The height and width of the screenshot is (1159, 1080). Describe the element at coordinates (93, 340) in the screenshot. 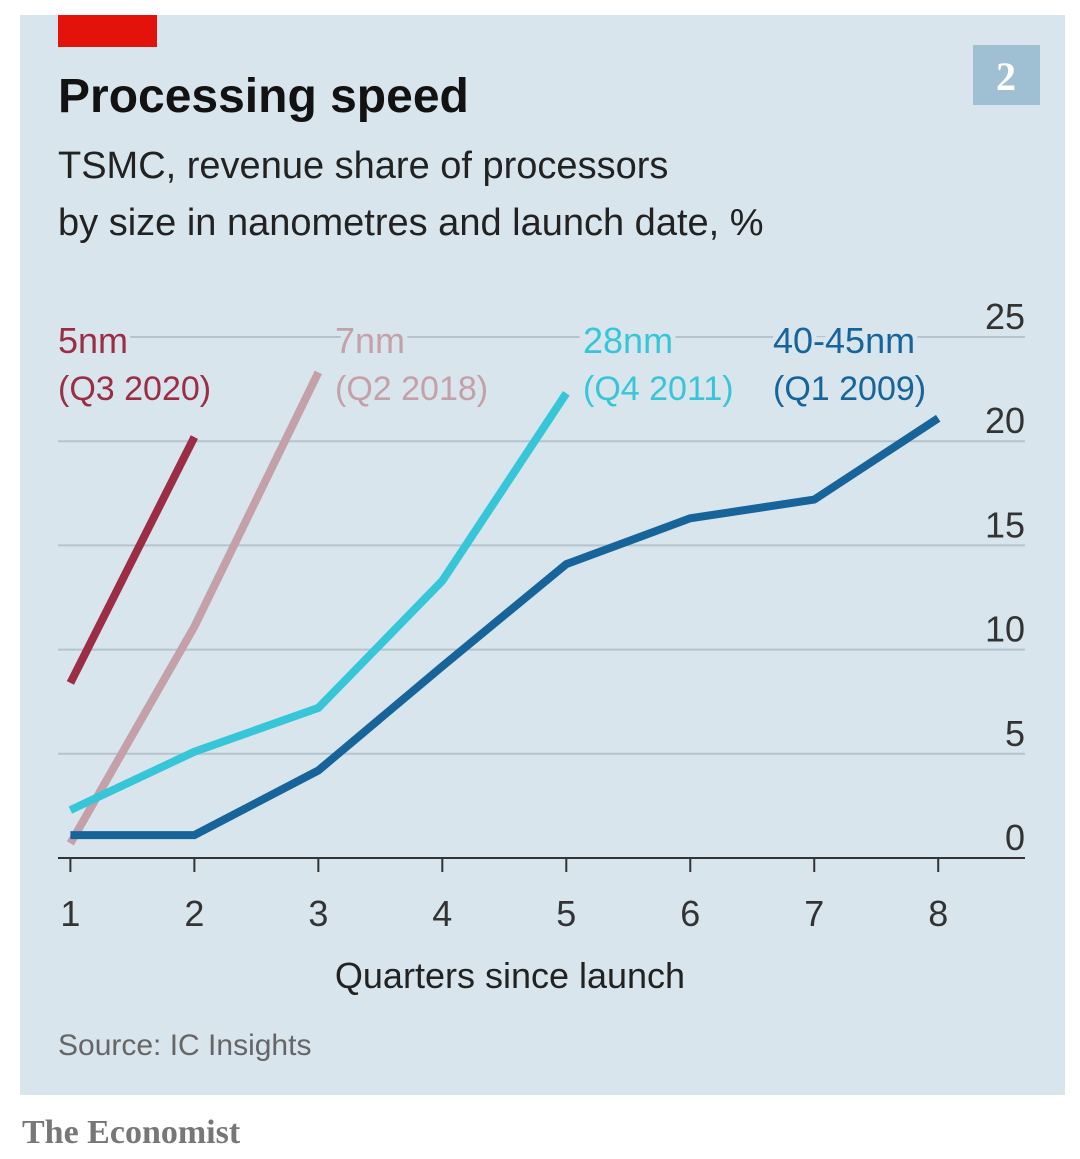

I see `series-name: 5nm` at that location.